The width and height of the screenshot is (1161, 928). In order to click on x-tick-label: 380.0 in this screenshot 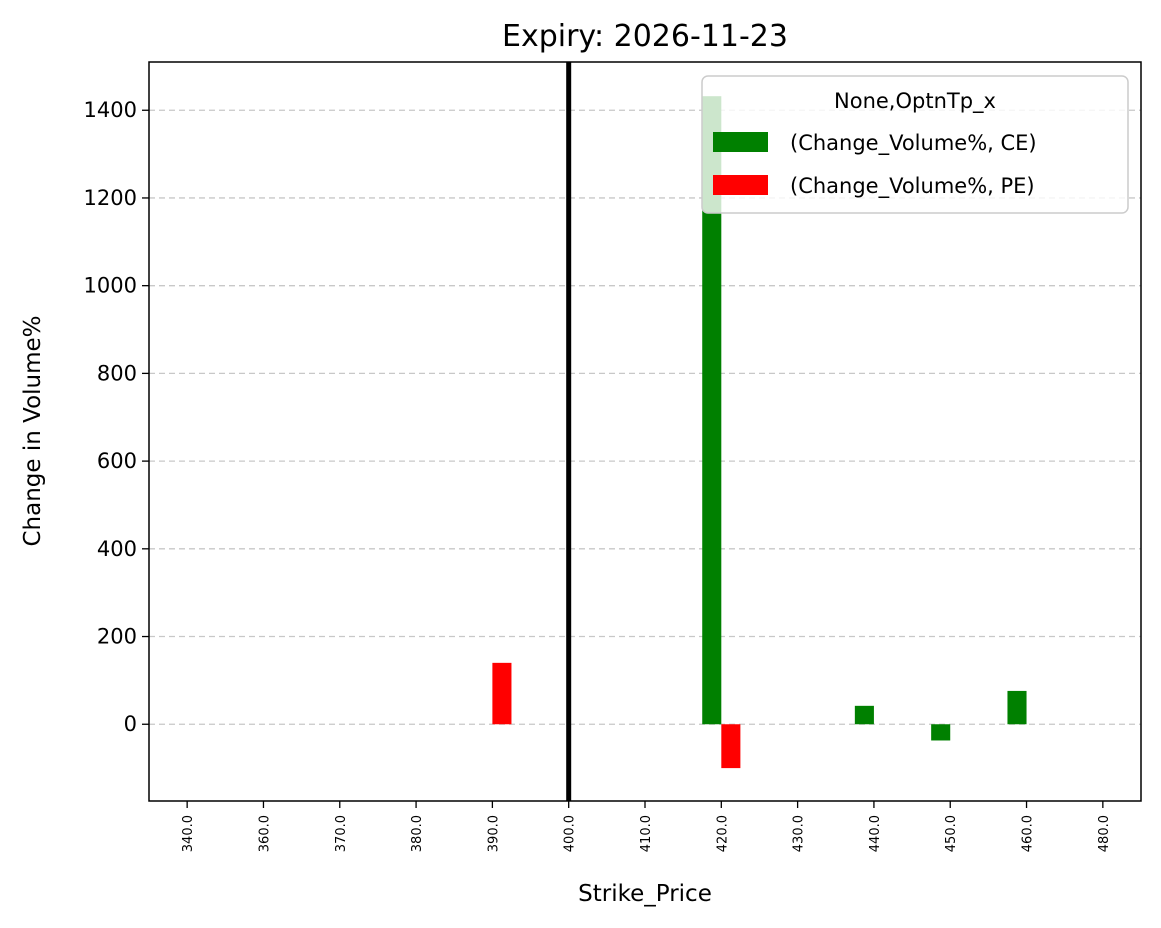, I will do `click(417, 833)`.